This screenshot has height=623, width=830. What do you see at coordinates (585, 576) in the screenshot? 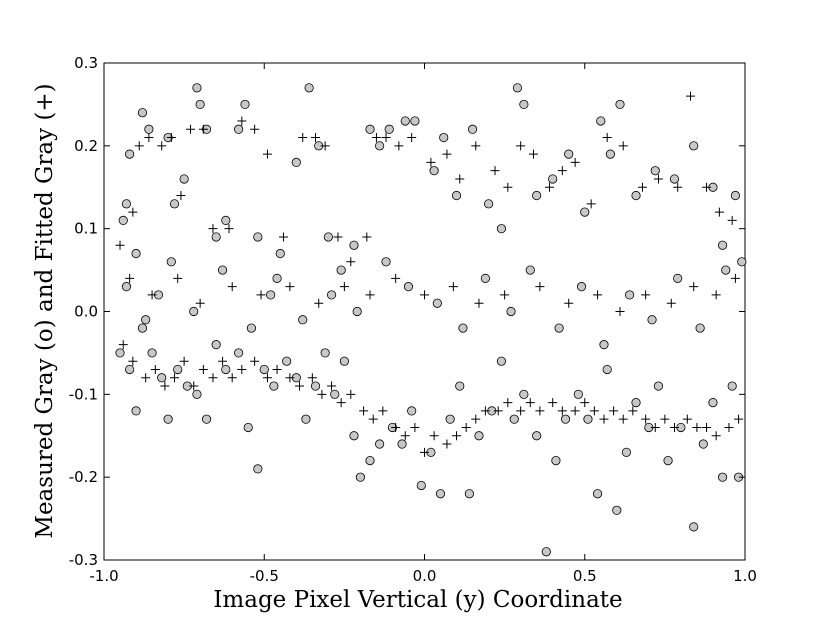
I see `x-tick-label: 0.5` at bounding box center [585, 576].